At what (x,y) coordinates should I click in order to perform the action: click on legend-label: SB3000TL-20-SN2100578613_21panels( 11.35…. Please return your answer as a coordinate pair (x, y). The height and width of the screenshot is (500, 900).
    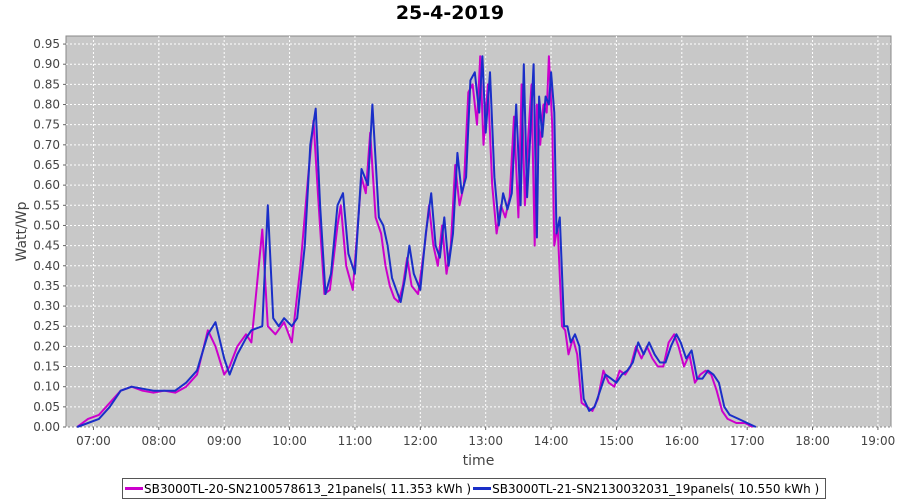
    Looking at the image, I should click on (308, 488).